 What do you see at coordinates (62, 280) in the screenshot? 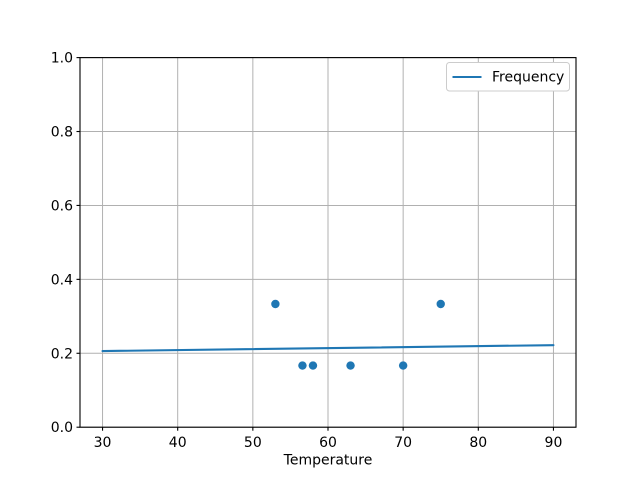
I see `y-tick-label: 0.4` at bounding box center [62, 280].